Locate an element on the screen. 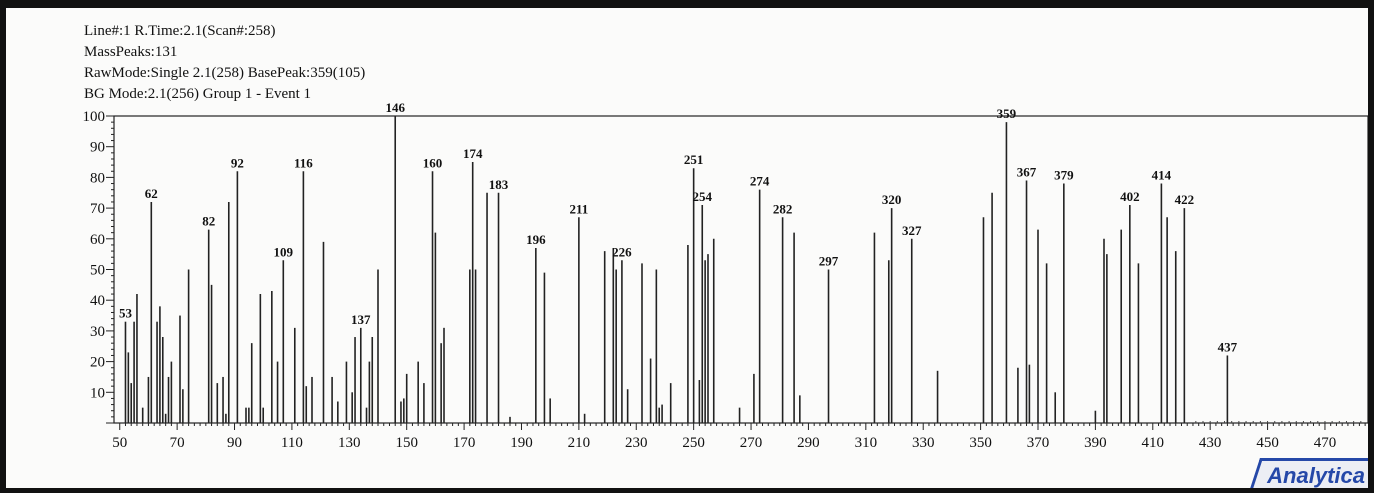  peak-label-92: 92 is located at coordinates (237, 162).